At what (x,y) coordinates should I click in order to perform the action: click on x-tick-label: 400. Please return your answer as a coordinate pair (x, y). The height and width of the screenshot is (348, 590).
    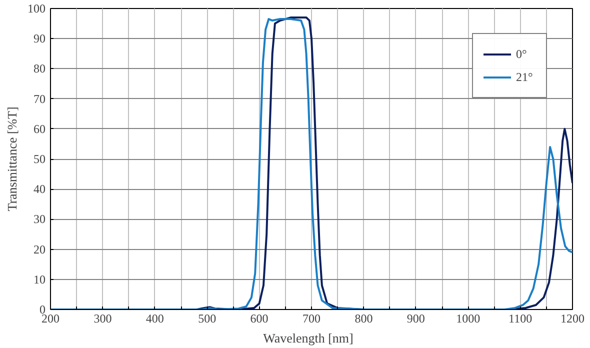
    Looking at the image, I should click on (155, 319).